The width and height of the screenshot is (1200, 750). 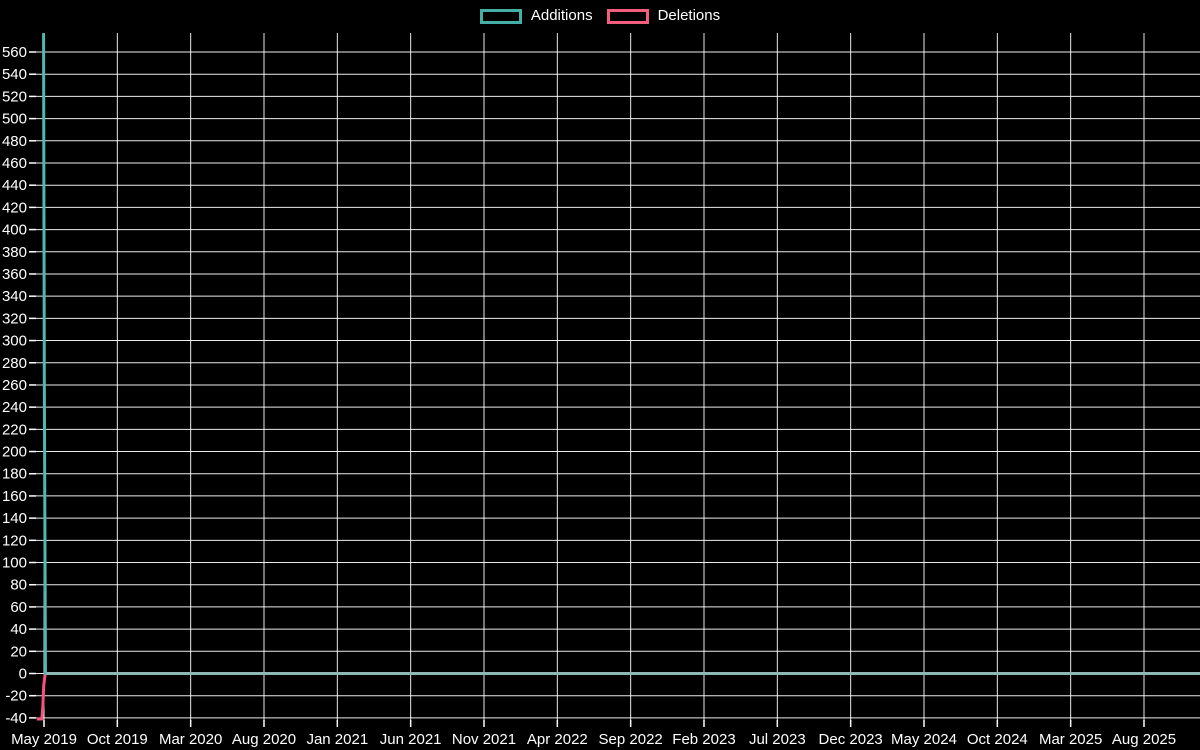 What do you see at coordinates (14, 163) in the screenshot?
I see `y-axis-label: 460` at bounding box center [14, 163].